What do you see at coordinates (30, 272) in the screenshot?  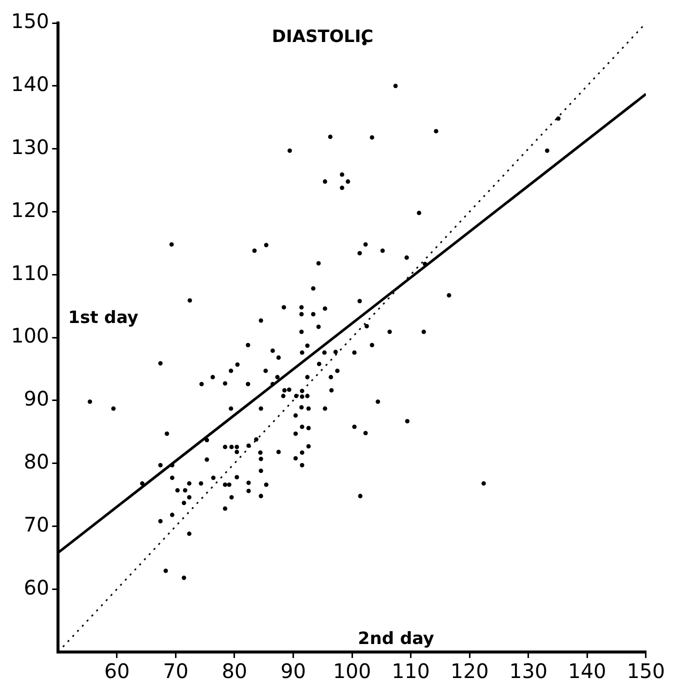 I see `y-tick-label: 110` at bounding box center [30, 272].